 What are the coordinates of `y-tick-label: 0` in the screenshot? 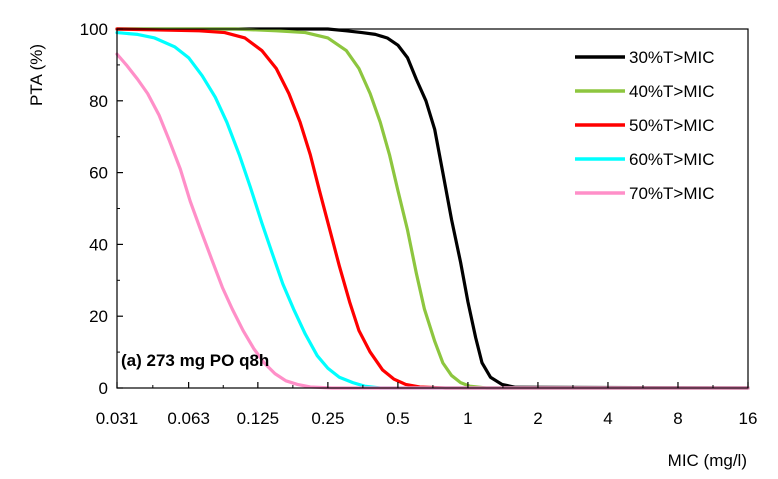 It's located at (103, 388).